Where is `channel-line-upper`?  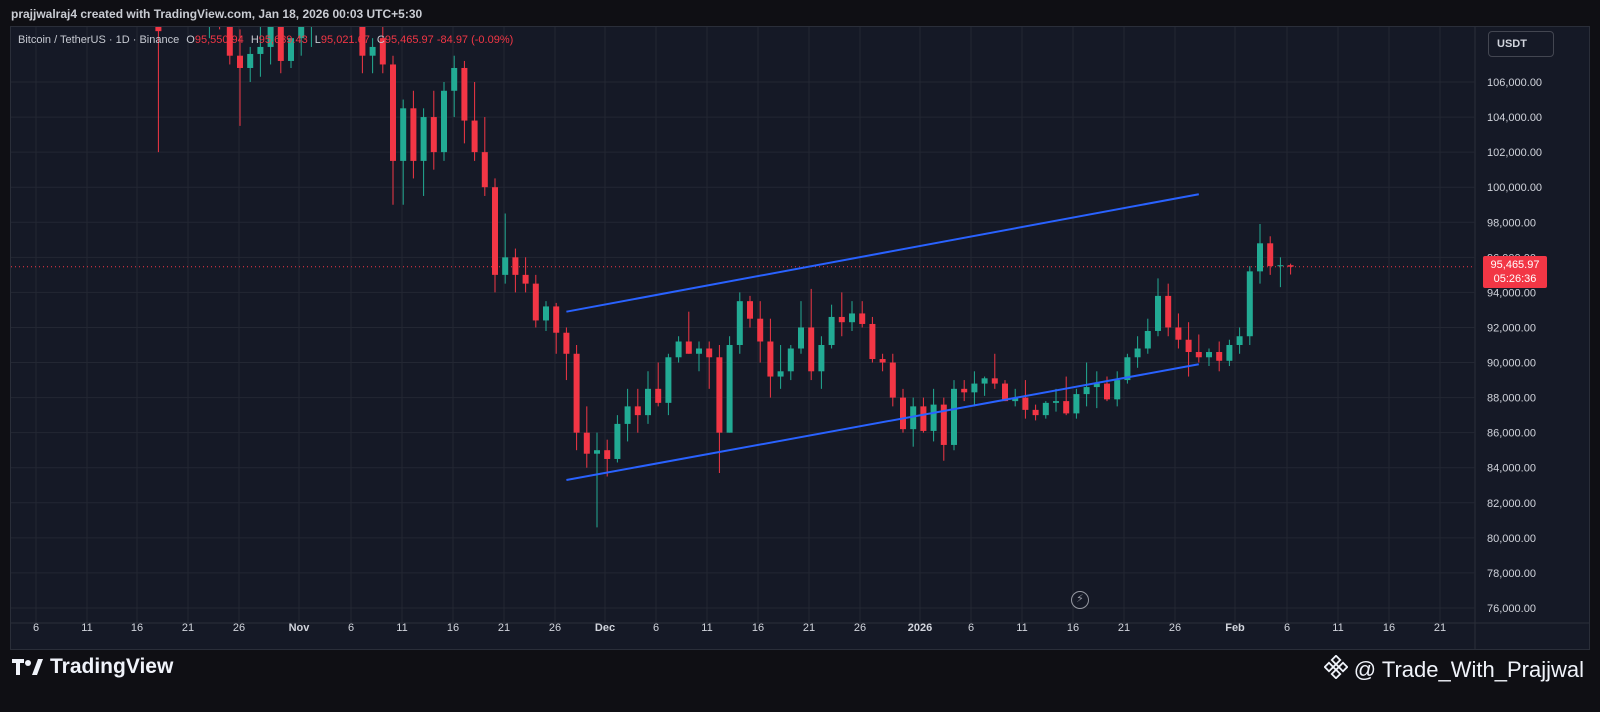
channel-line-upper is located at coordinates (882, 253).